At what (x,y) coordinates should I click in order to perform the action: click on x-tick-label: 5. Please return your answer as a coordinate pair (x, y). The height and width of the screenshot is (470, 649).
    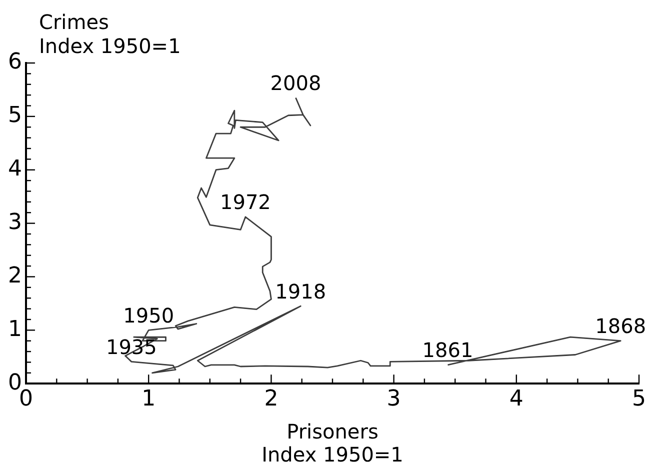
    Looking at the image, I should click on (639, 399).